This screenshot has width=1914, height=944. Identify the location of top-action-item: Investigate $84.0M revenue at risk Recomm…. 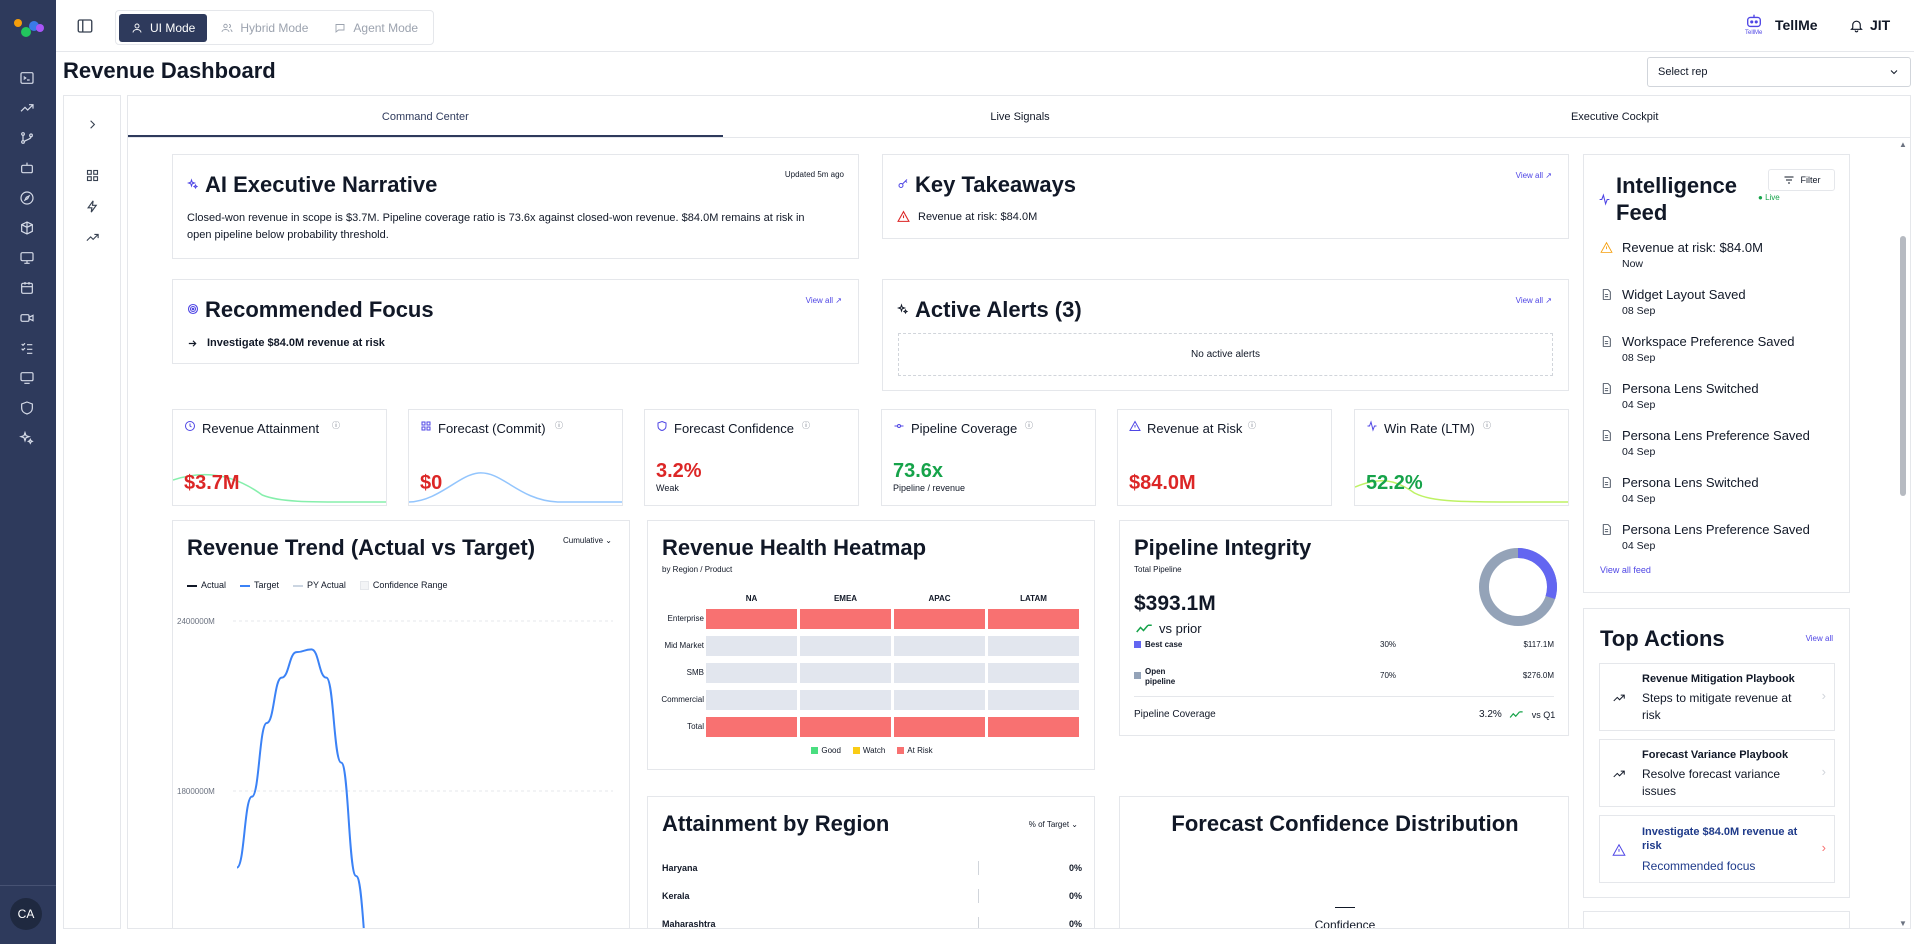
(1717, 849).